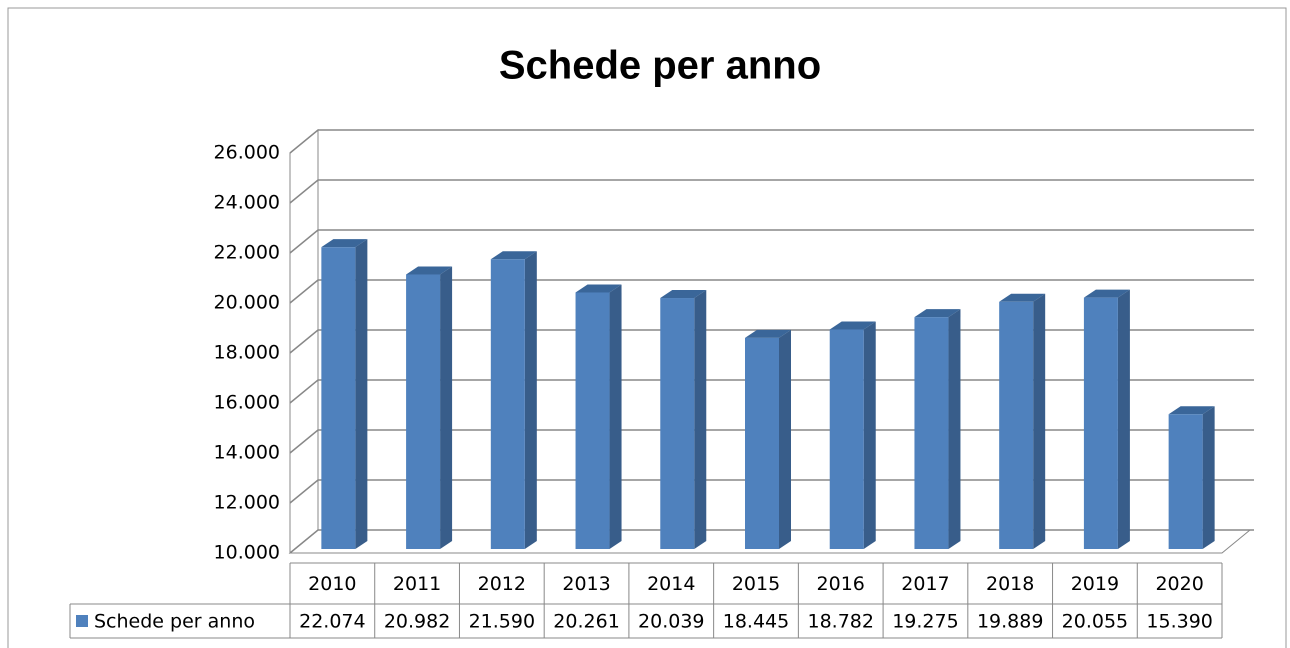 This screenshot has width=1290, height=648. Describe the element at coordinates (756, 584) in the screenshot. I see `x-tick-label: 2015` at that location.